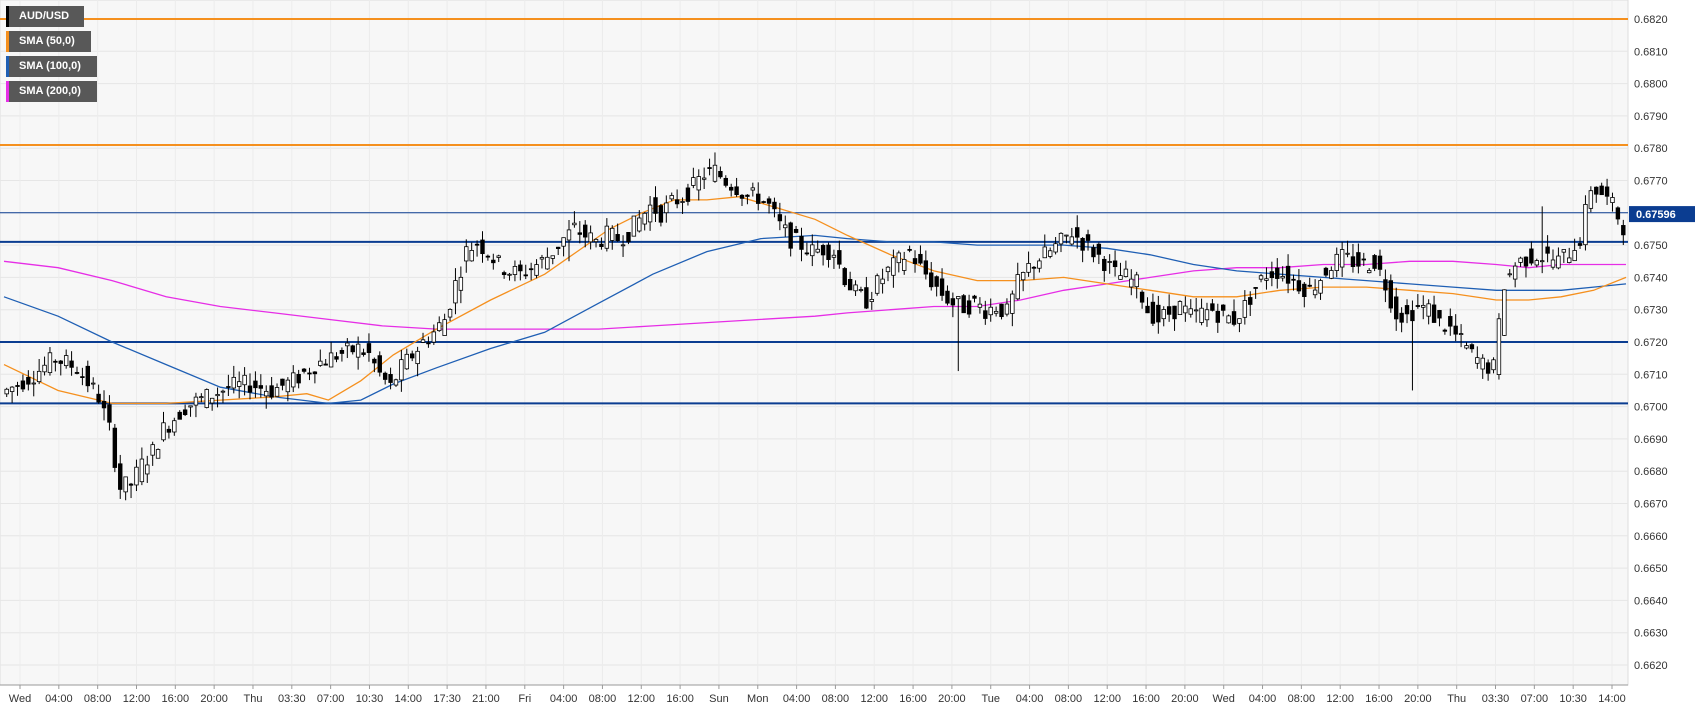 The height and width of the screenshot is (717, 1707). What do you see at coordinates (370, 699) in the screenshot?
I see `x-tick-label: 10:30` at bounding box center [370, 699].